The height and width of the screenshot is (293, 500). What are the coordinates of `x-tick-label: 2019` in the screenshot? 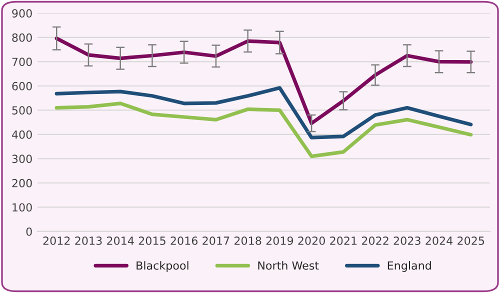 It's located at (280, 240).